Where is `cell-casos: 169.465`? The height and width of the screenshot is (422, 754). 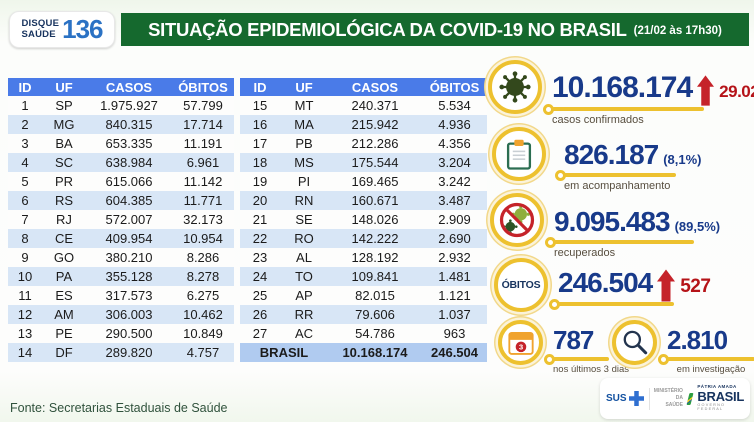 cell-casos: 169.465 is located at coordinates (375, 181).